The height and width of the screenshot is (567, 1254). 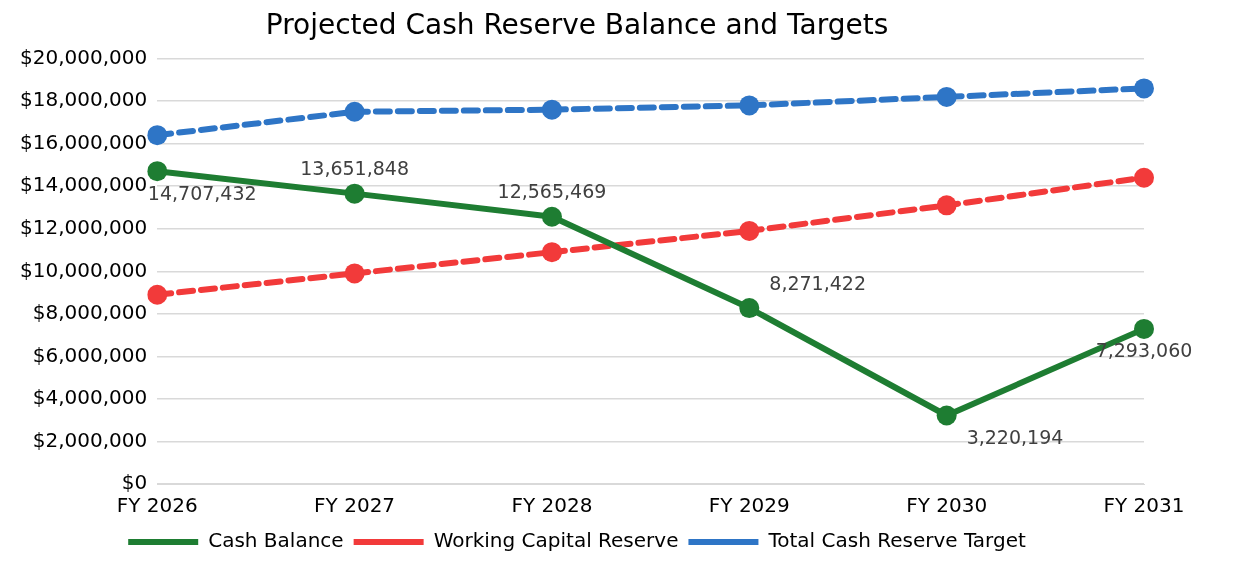 What do you see at coordinates (577, 25) in the screenshot?
I see `chart-title: Projected Cash Reserve Balance and Targets` at bounding box center [577, 25].